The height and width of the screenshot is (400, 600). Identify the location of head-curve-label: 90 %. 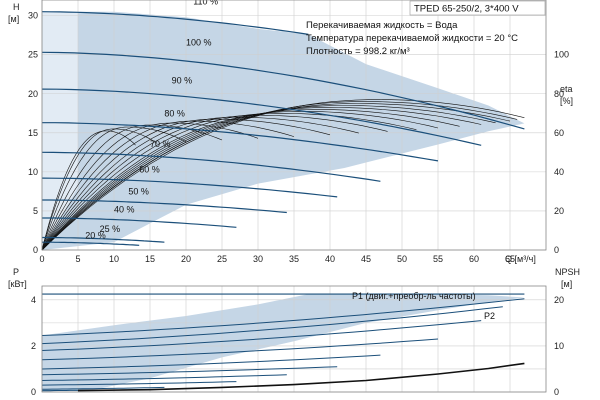
(182, 81).